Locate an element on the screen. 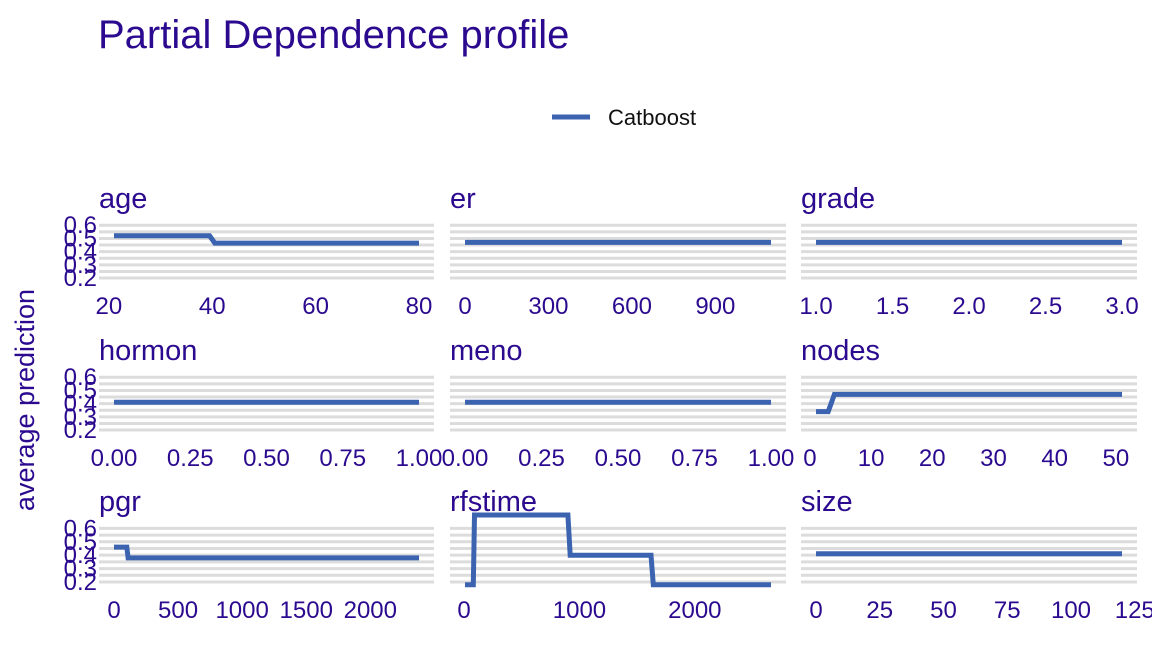 The width and height of the screenshot is (1152, 672). panel-title-hormon: hormon is located at coordinates (148, 351).